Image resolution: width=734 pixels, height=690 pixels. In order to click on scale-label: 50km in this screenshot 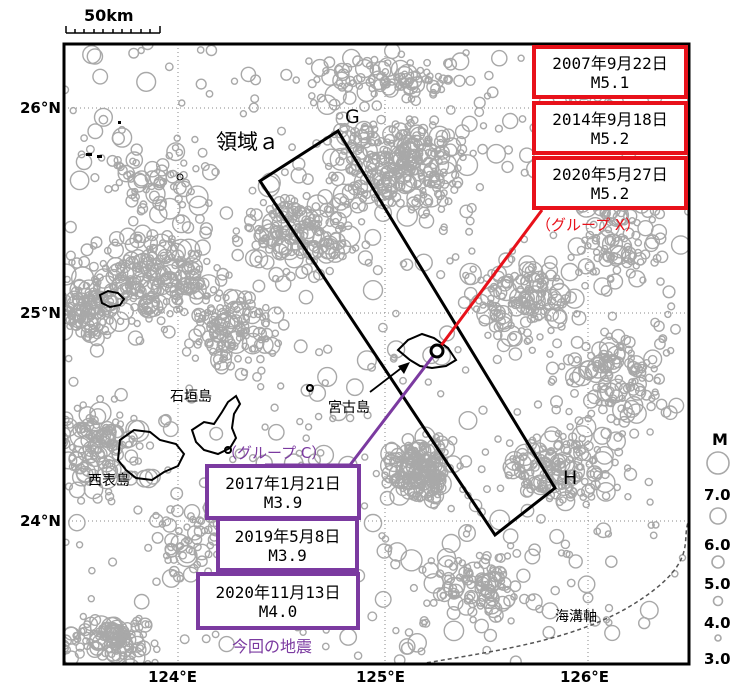, I will do `click(109, 15)`.